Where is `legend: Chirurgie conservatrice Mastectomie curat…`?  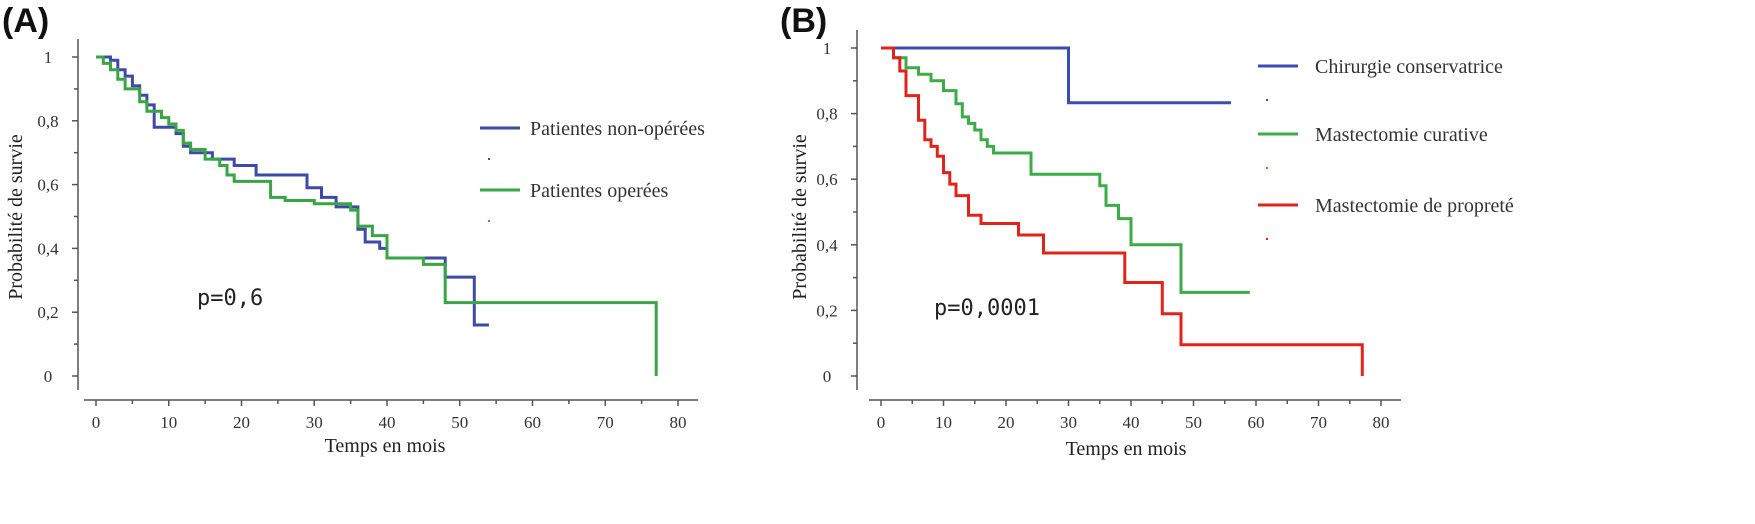 legend: Chirurgie conservatrice Mastectomie curat… is located at coordinates (1386, 148).